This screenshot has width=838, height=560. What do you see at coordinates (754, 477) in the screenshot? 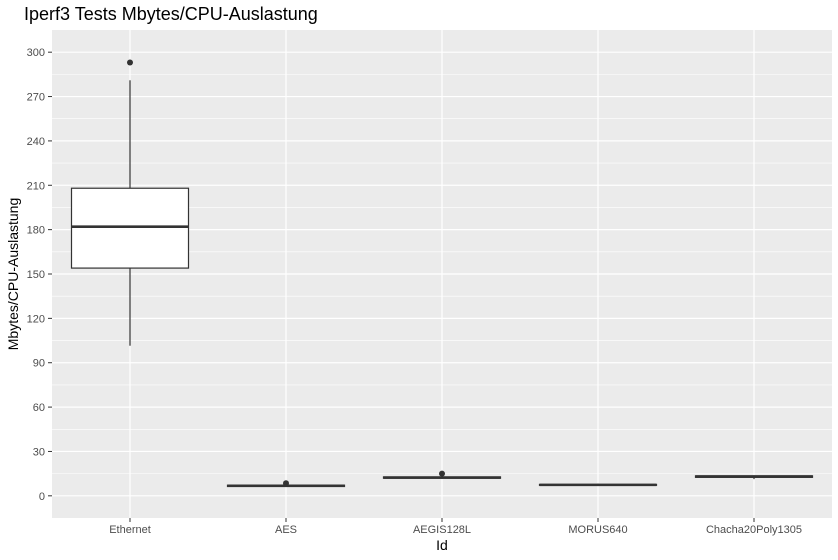
I see `box-chacha20poly1305` at bounding box center [754, 477].